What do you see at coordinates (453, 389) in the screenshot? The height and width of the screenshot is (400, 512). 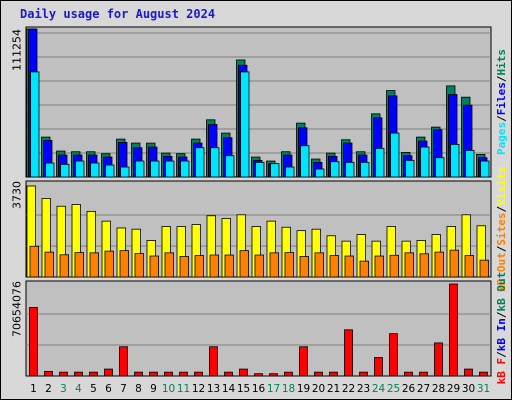 I see `x-tick-day-29: 29` at bounding box center [453, 389].